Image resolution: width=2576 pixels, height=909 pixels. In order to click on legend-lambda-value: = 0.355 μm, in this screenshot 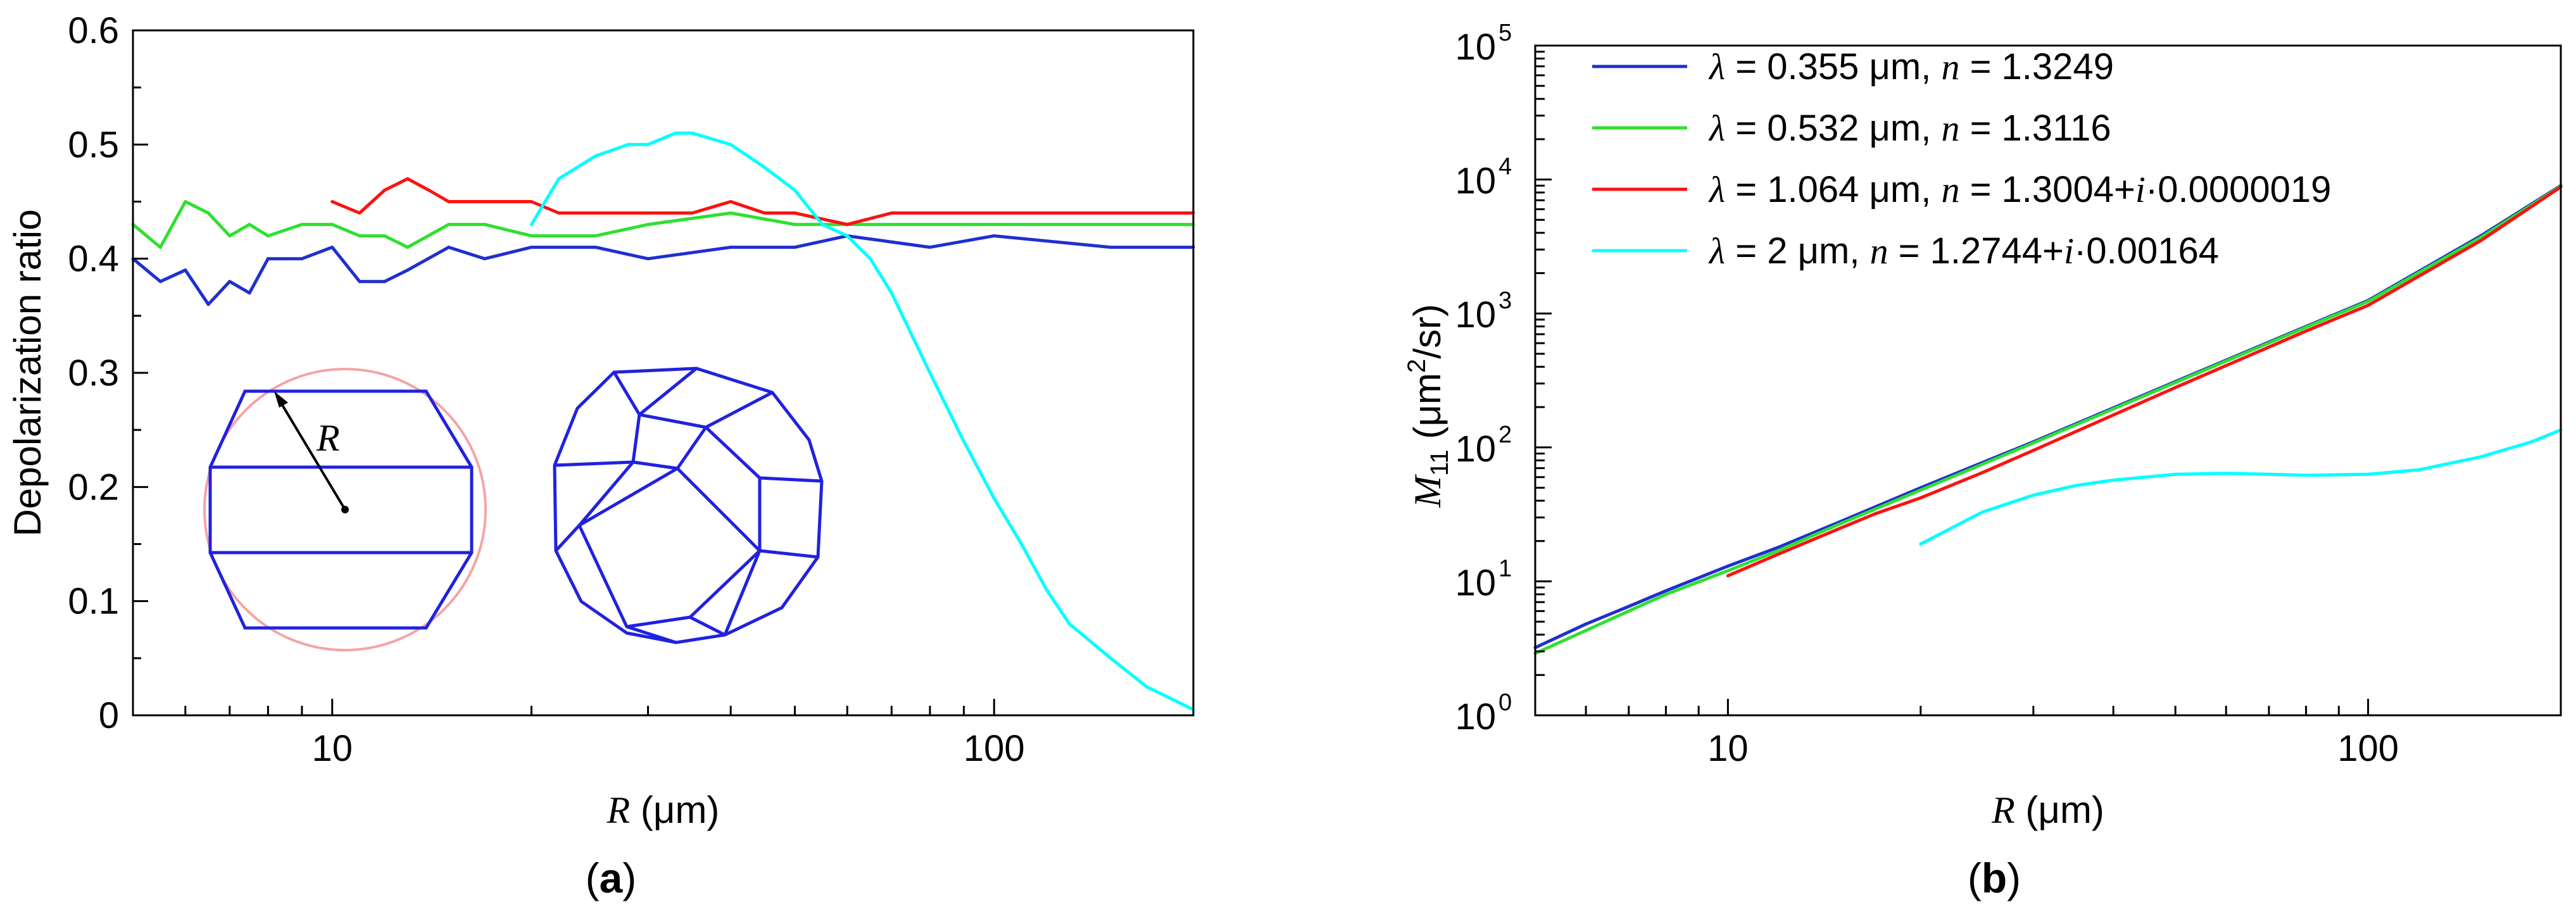, I will do `click(1833, 66)`.